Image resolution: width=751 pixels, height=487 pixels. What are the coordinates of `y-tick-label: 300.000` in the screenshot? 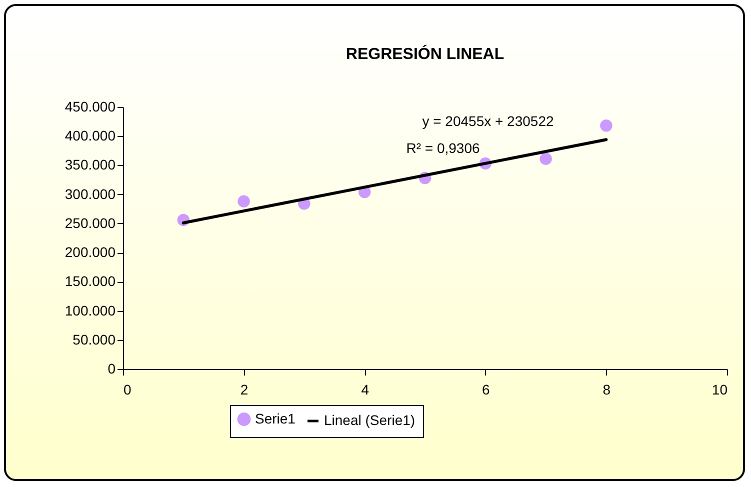 It's located at (90, 194).